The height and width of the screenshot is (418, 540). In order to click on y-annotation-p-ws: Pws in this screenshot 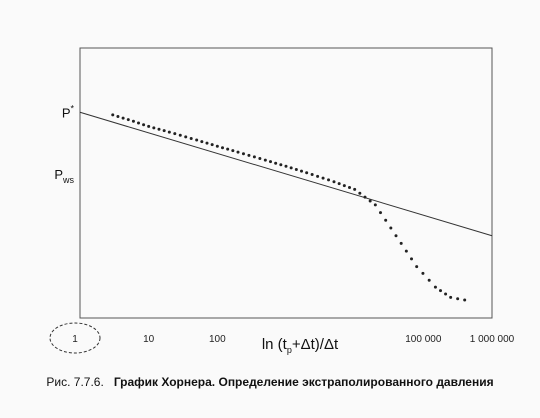, I will do `click(64, 176)`.